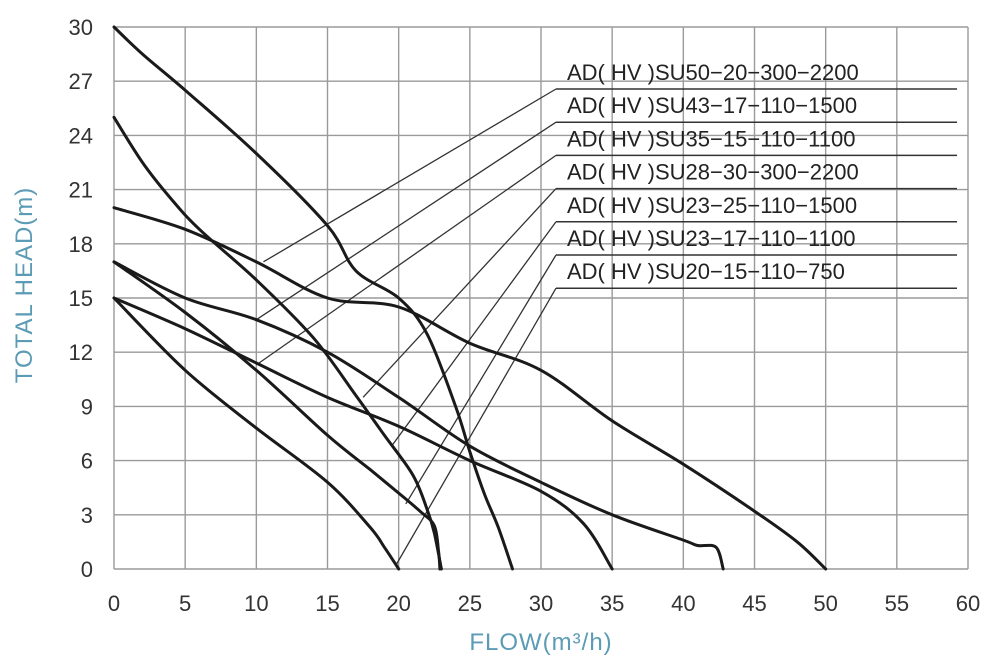 The height and width of the screenshot is (655, 1007). What do you see at coordinates (754, 603) in the screenshot?
I see `x-tick-label: 45` at bounding box center [754, 603].